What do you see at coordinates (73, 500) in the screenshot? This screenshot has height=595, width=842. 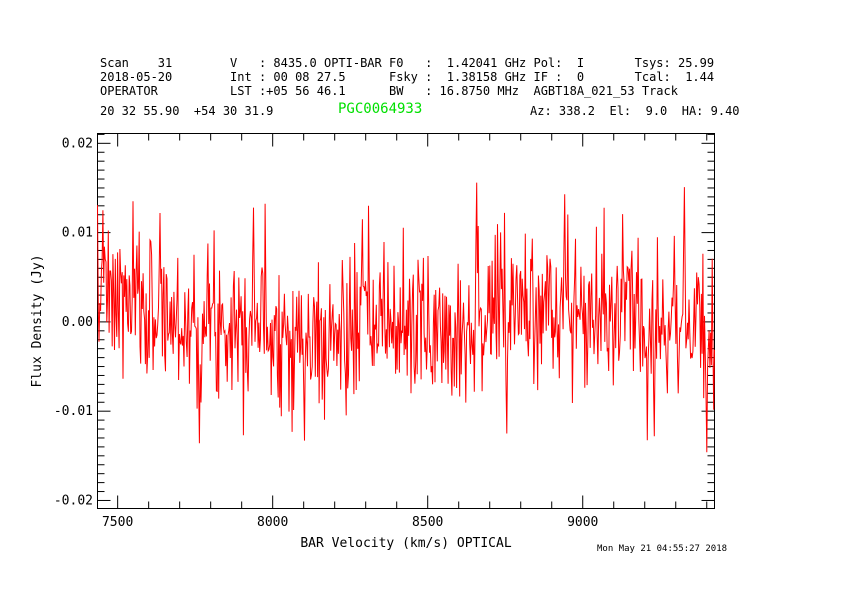 I see `svg-text: -0.02` at bounding box center [73, 500].